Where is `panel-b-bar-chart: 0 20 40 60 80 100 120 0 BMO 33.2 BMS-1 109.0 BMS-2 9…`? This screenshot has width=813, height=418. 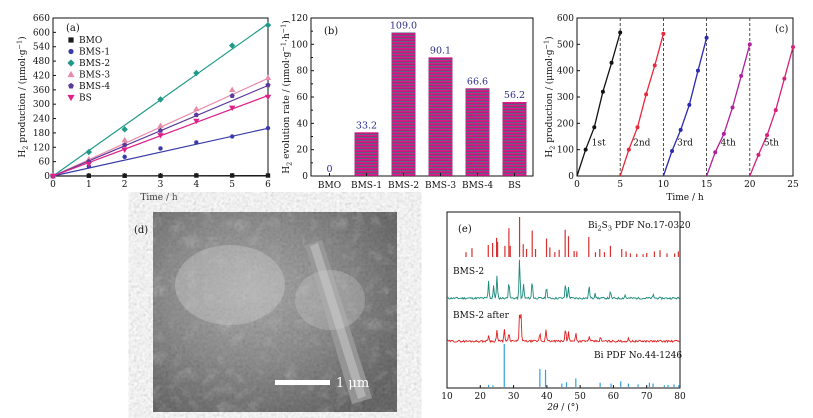 panel-b-bar-chart: 0 20 40 60 80 100 120 0 BMO 33.2 BMS-1 109.0 BMS-2 9… is located at coordinates (407, 102).